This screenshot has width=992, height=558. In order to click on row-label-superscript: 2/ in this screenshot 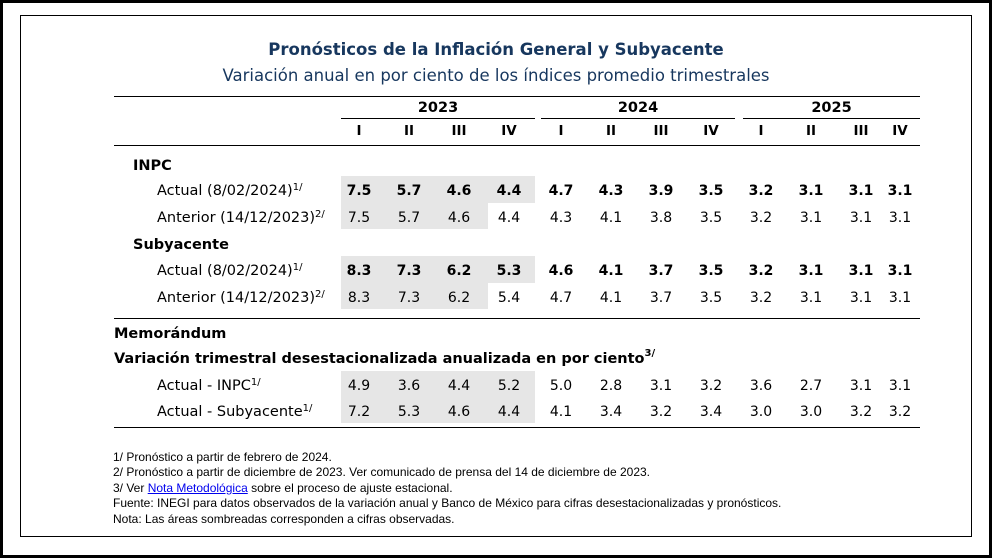, I will do `click(320, 294)`.